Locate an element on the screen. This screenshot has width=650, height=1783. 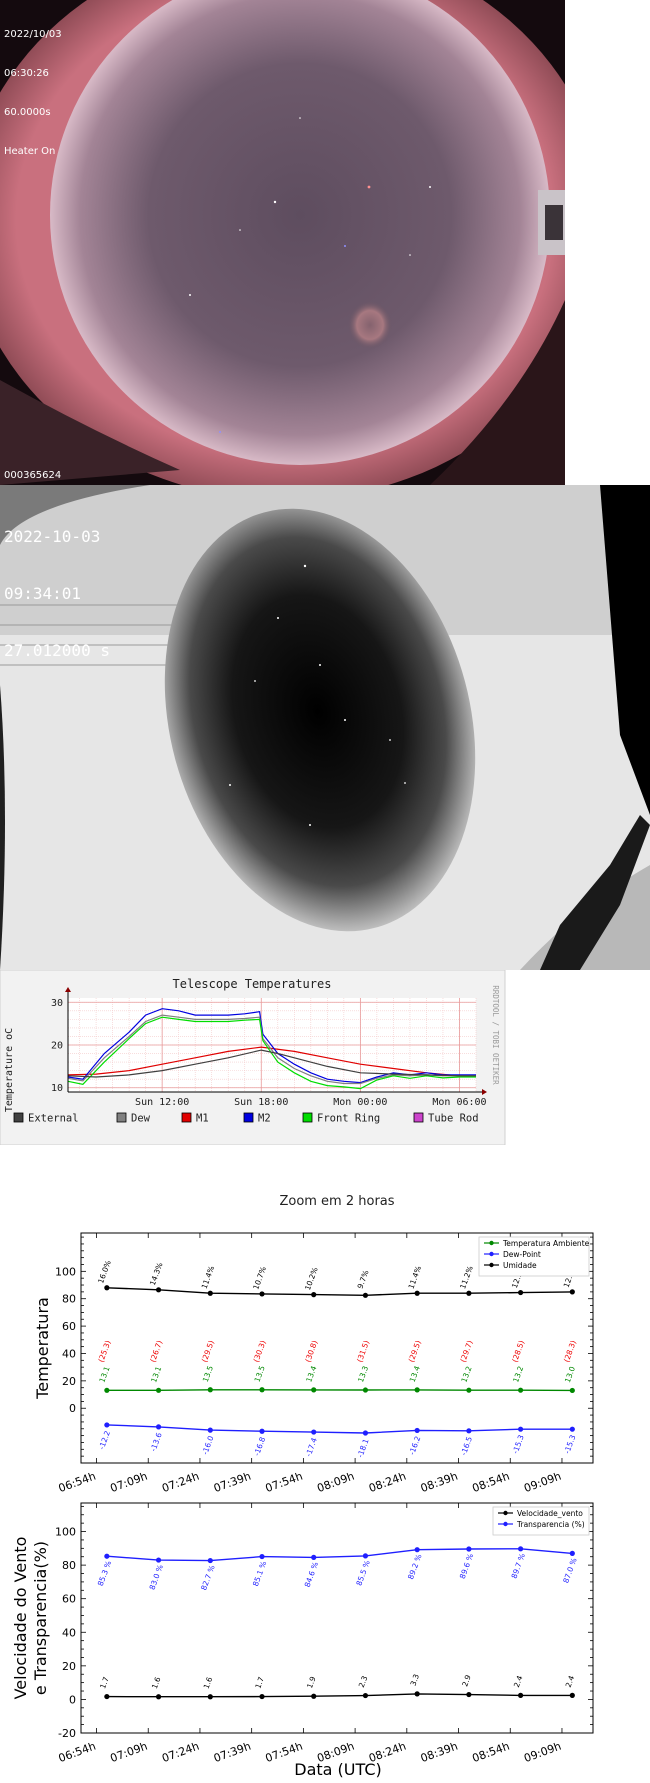
x-tick-label: 06:54h is located at coordinates (77, 1752).